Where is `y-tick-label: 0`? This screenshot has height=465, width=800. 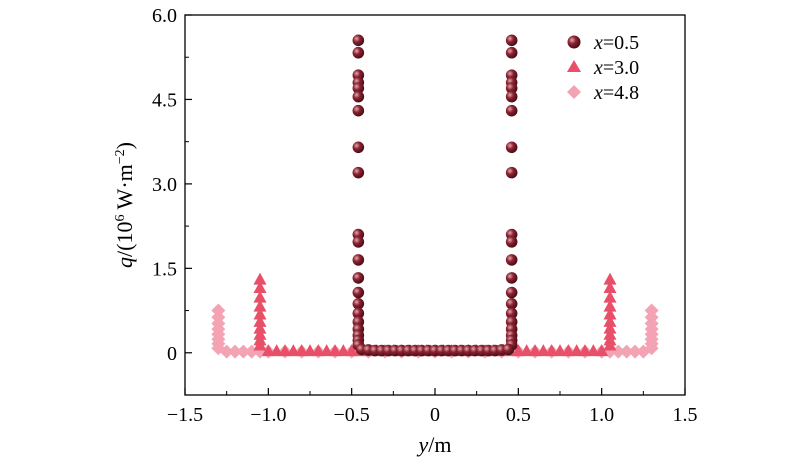
y-tick-label: 0 is located at coordinates (172, 354).